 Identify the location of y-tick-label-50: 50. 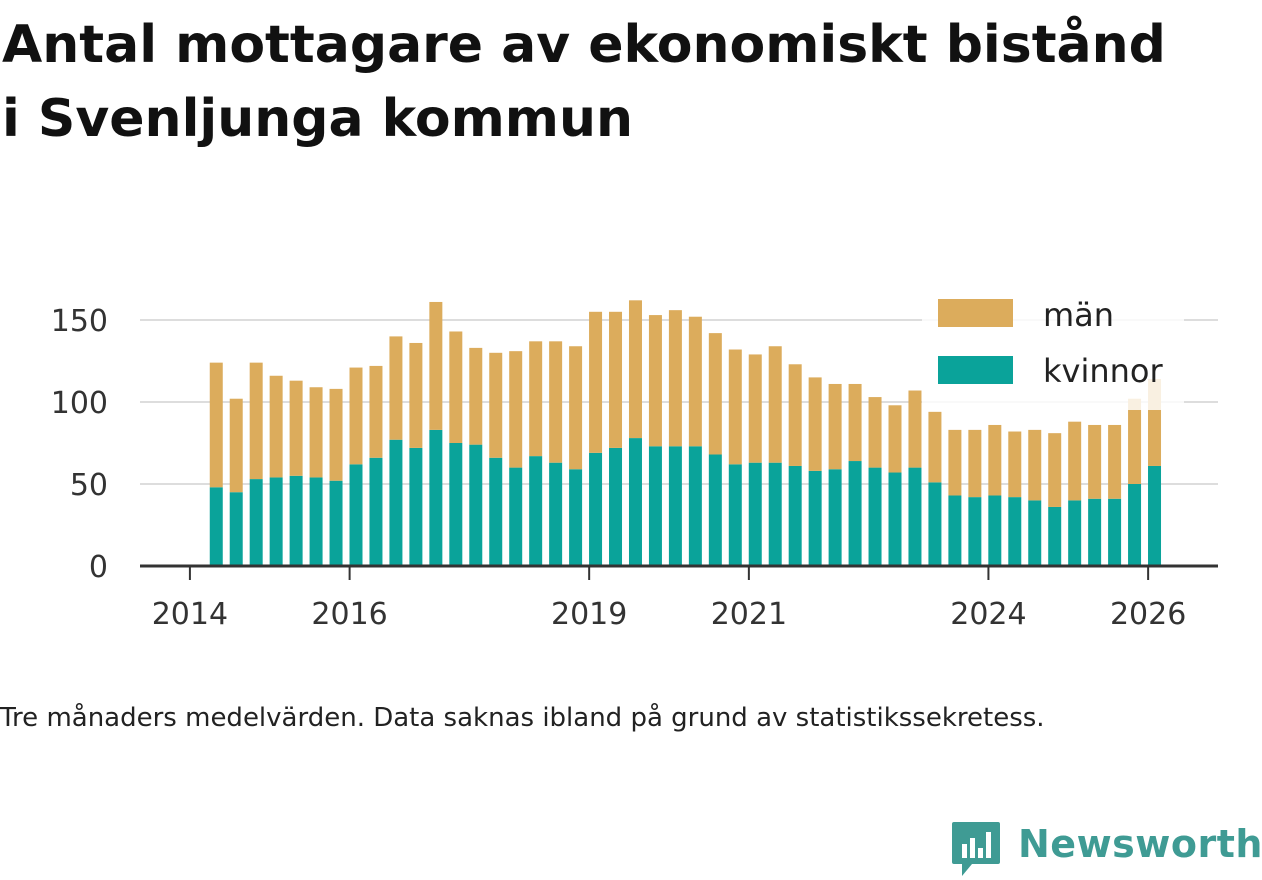
(89, 485).